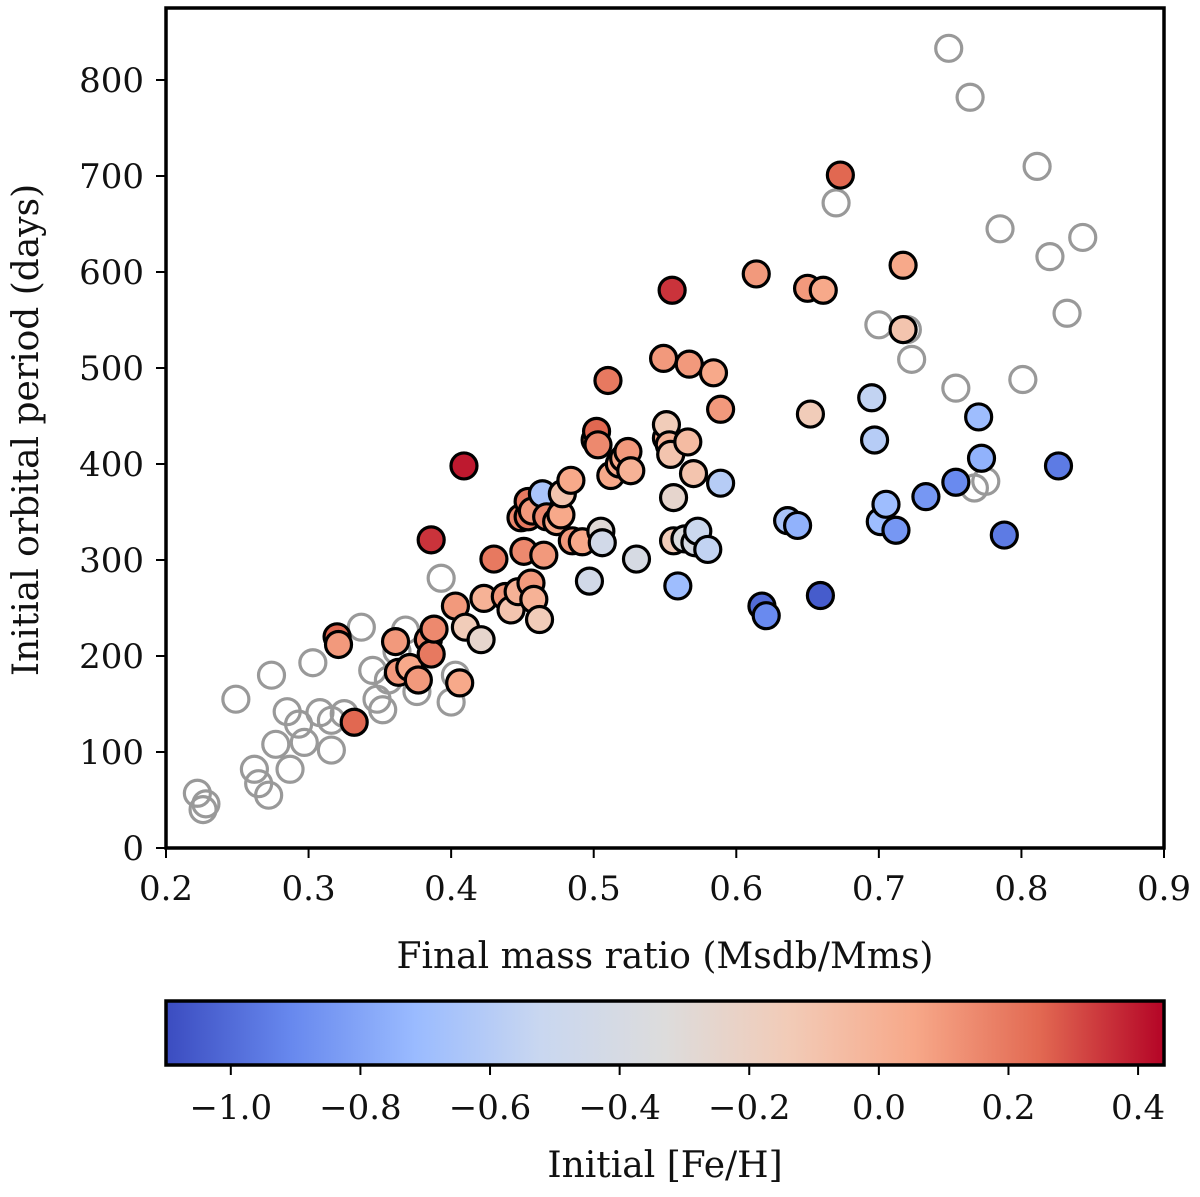 The width and height of the screenshot is (1200, 1197). I want to click on x-axis: 0.2 0.3 0.4 0.5 0.6 0.7 0.8 0.9, so click(665, 878).